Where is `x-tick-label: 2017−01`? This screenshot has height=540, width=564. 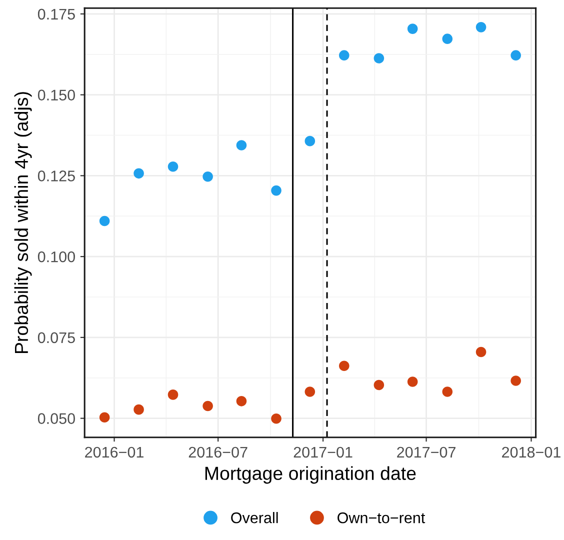
x-tick-label: 2017−01 is located at coordinates (323, 452).